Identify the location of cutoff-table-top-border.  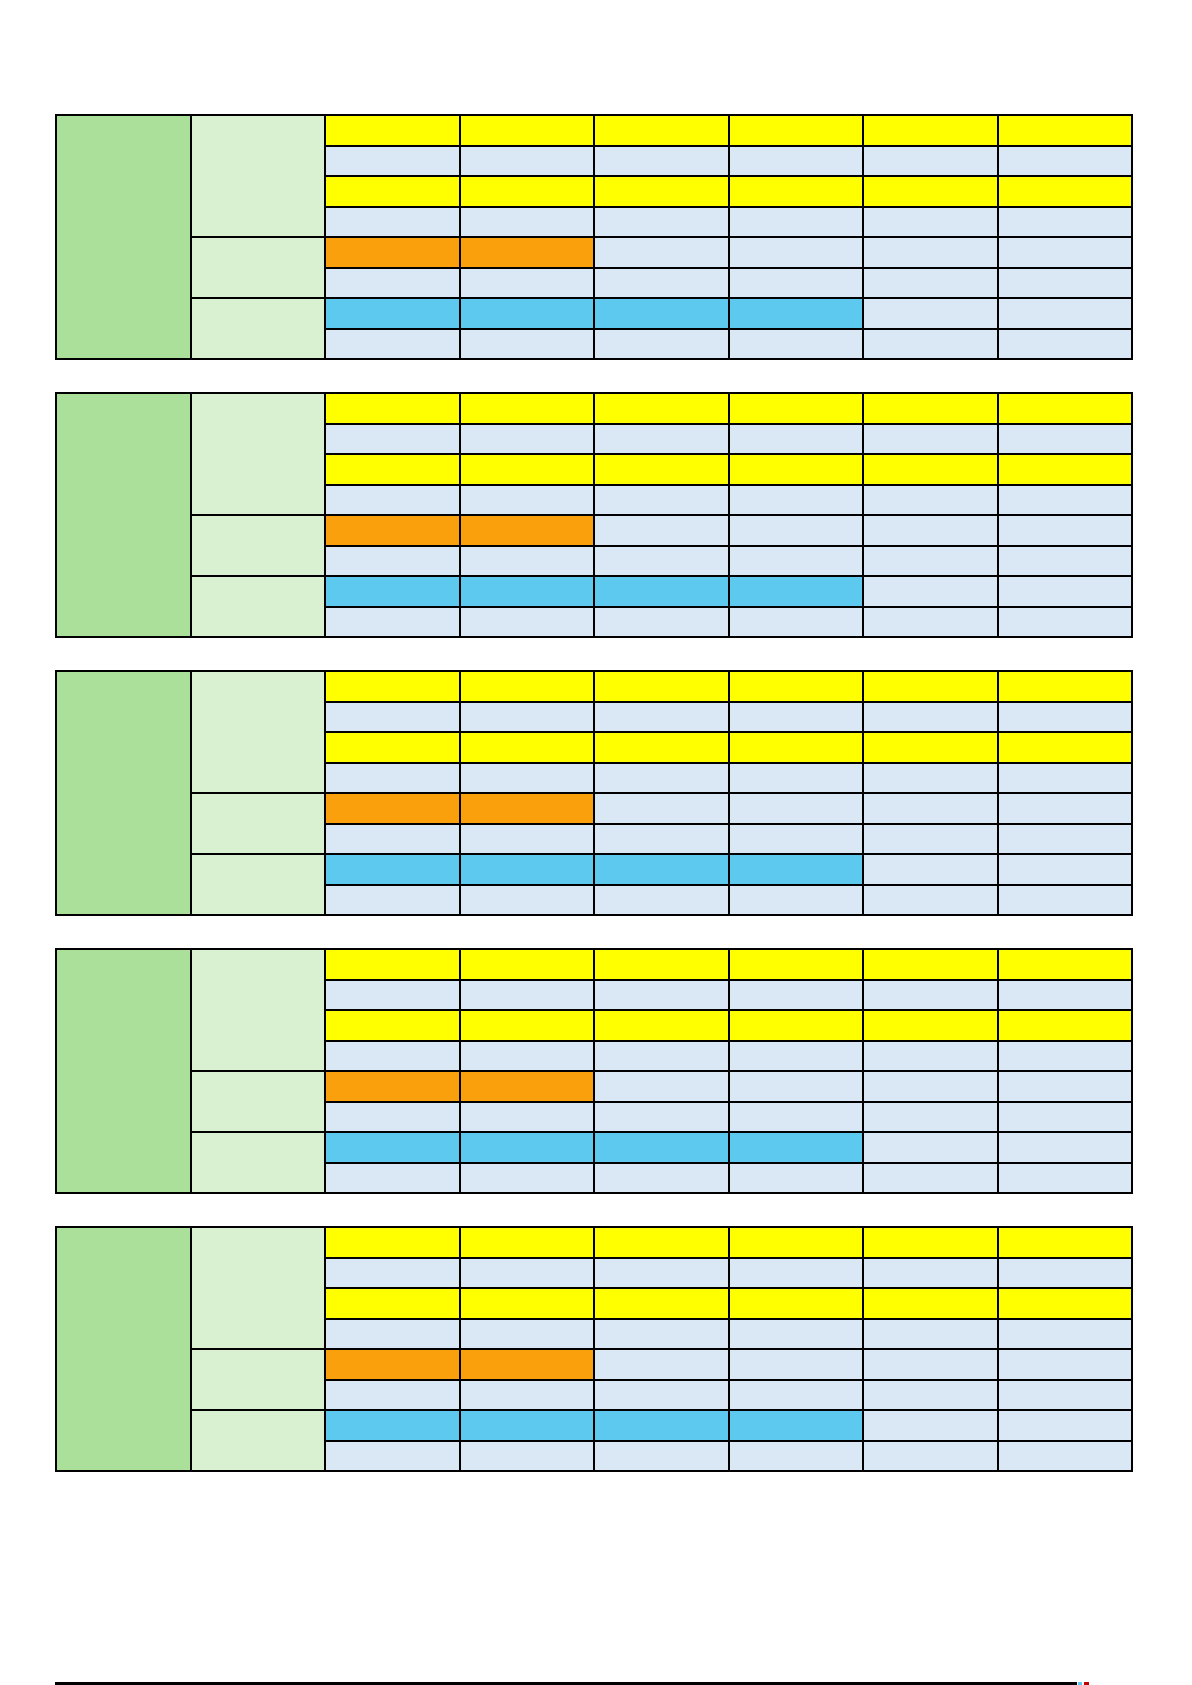
(566, 1683).